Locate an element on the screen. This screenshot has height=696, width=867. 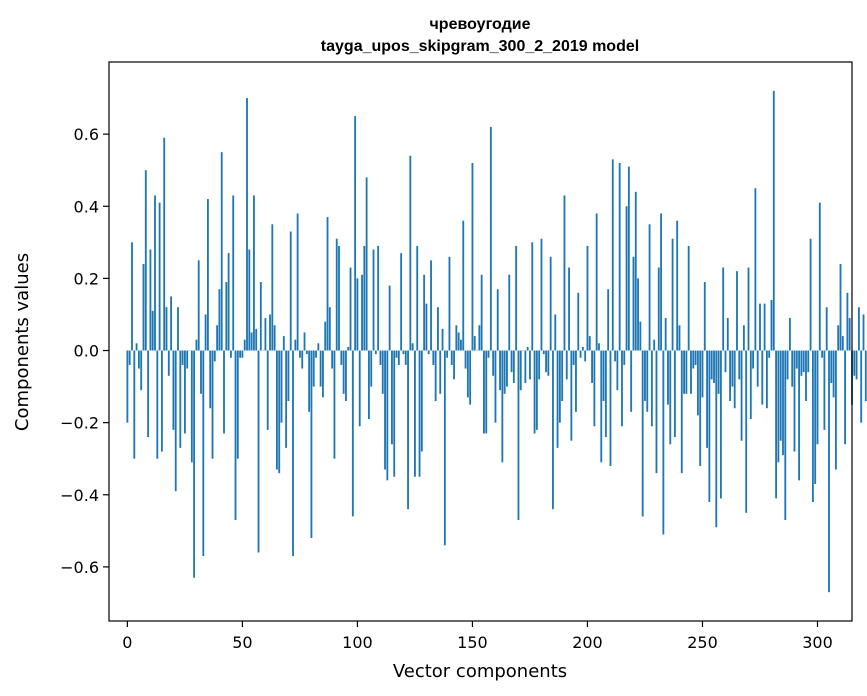
x-axis-label: Vector components is located at coordinates (480, 671).